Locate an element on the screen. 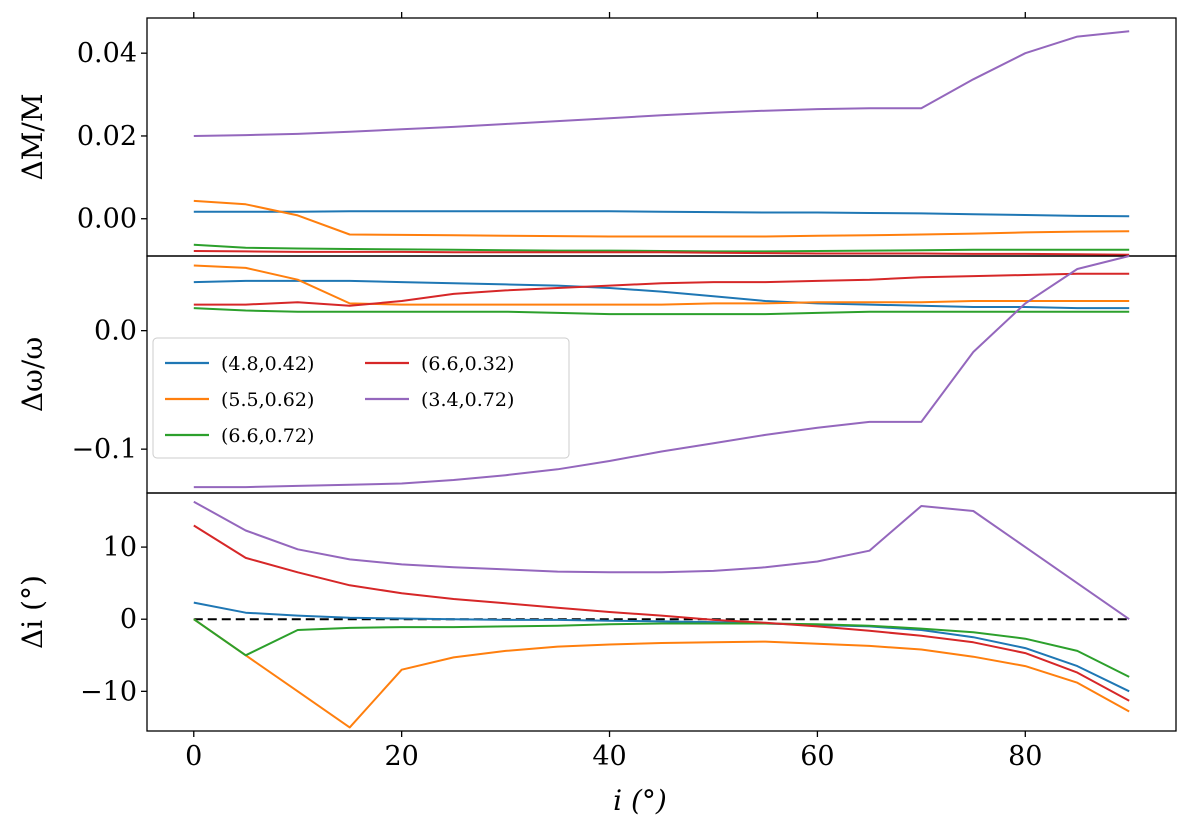  x-tick-label: 40 is located at coordinates (609, 756).